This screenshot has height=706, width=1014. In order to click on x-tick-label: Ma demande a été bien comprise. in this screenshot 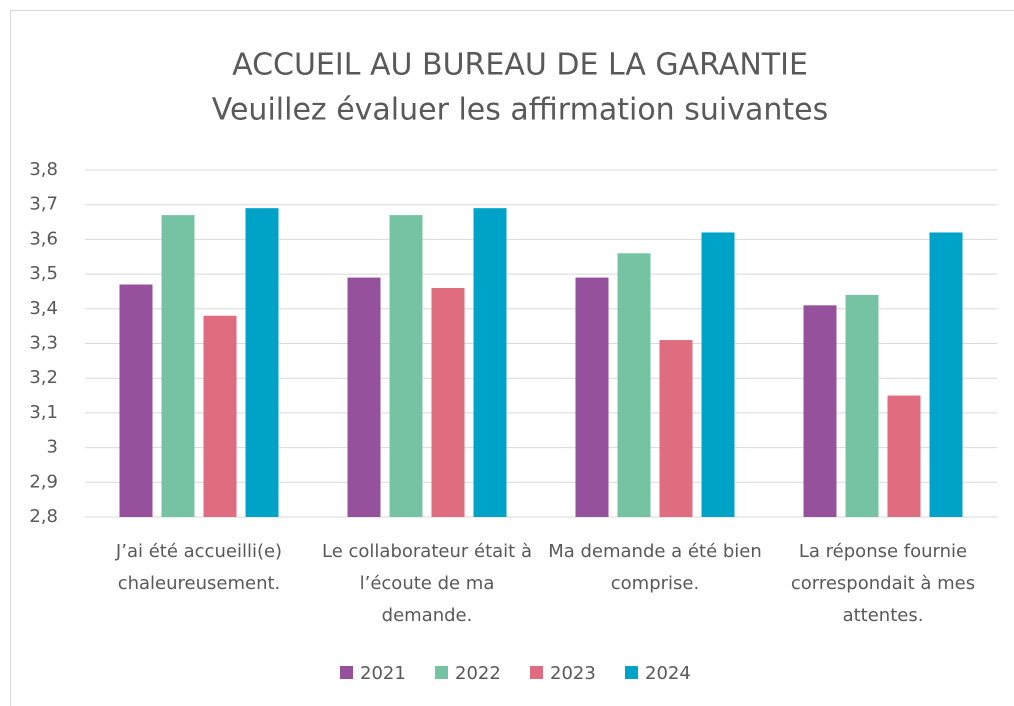, I will do `click(655, 567)`.